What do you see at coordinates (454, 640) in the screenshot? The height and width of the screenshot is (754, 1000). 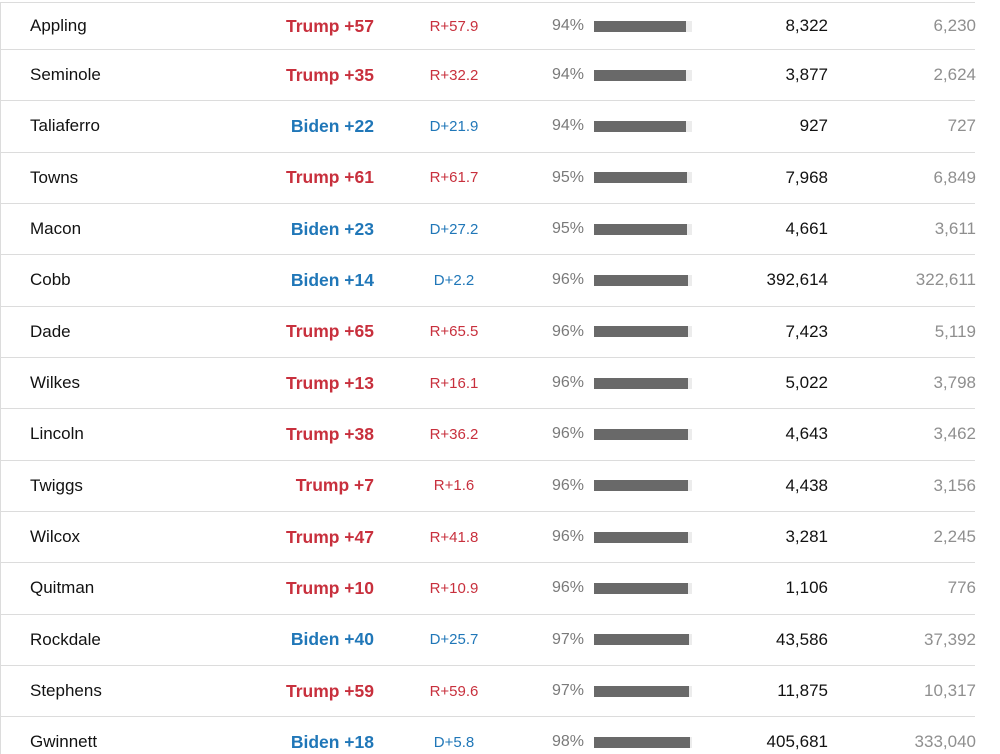 I see `shift-value: D+25.7` at bounding box center [454, 640].